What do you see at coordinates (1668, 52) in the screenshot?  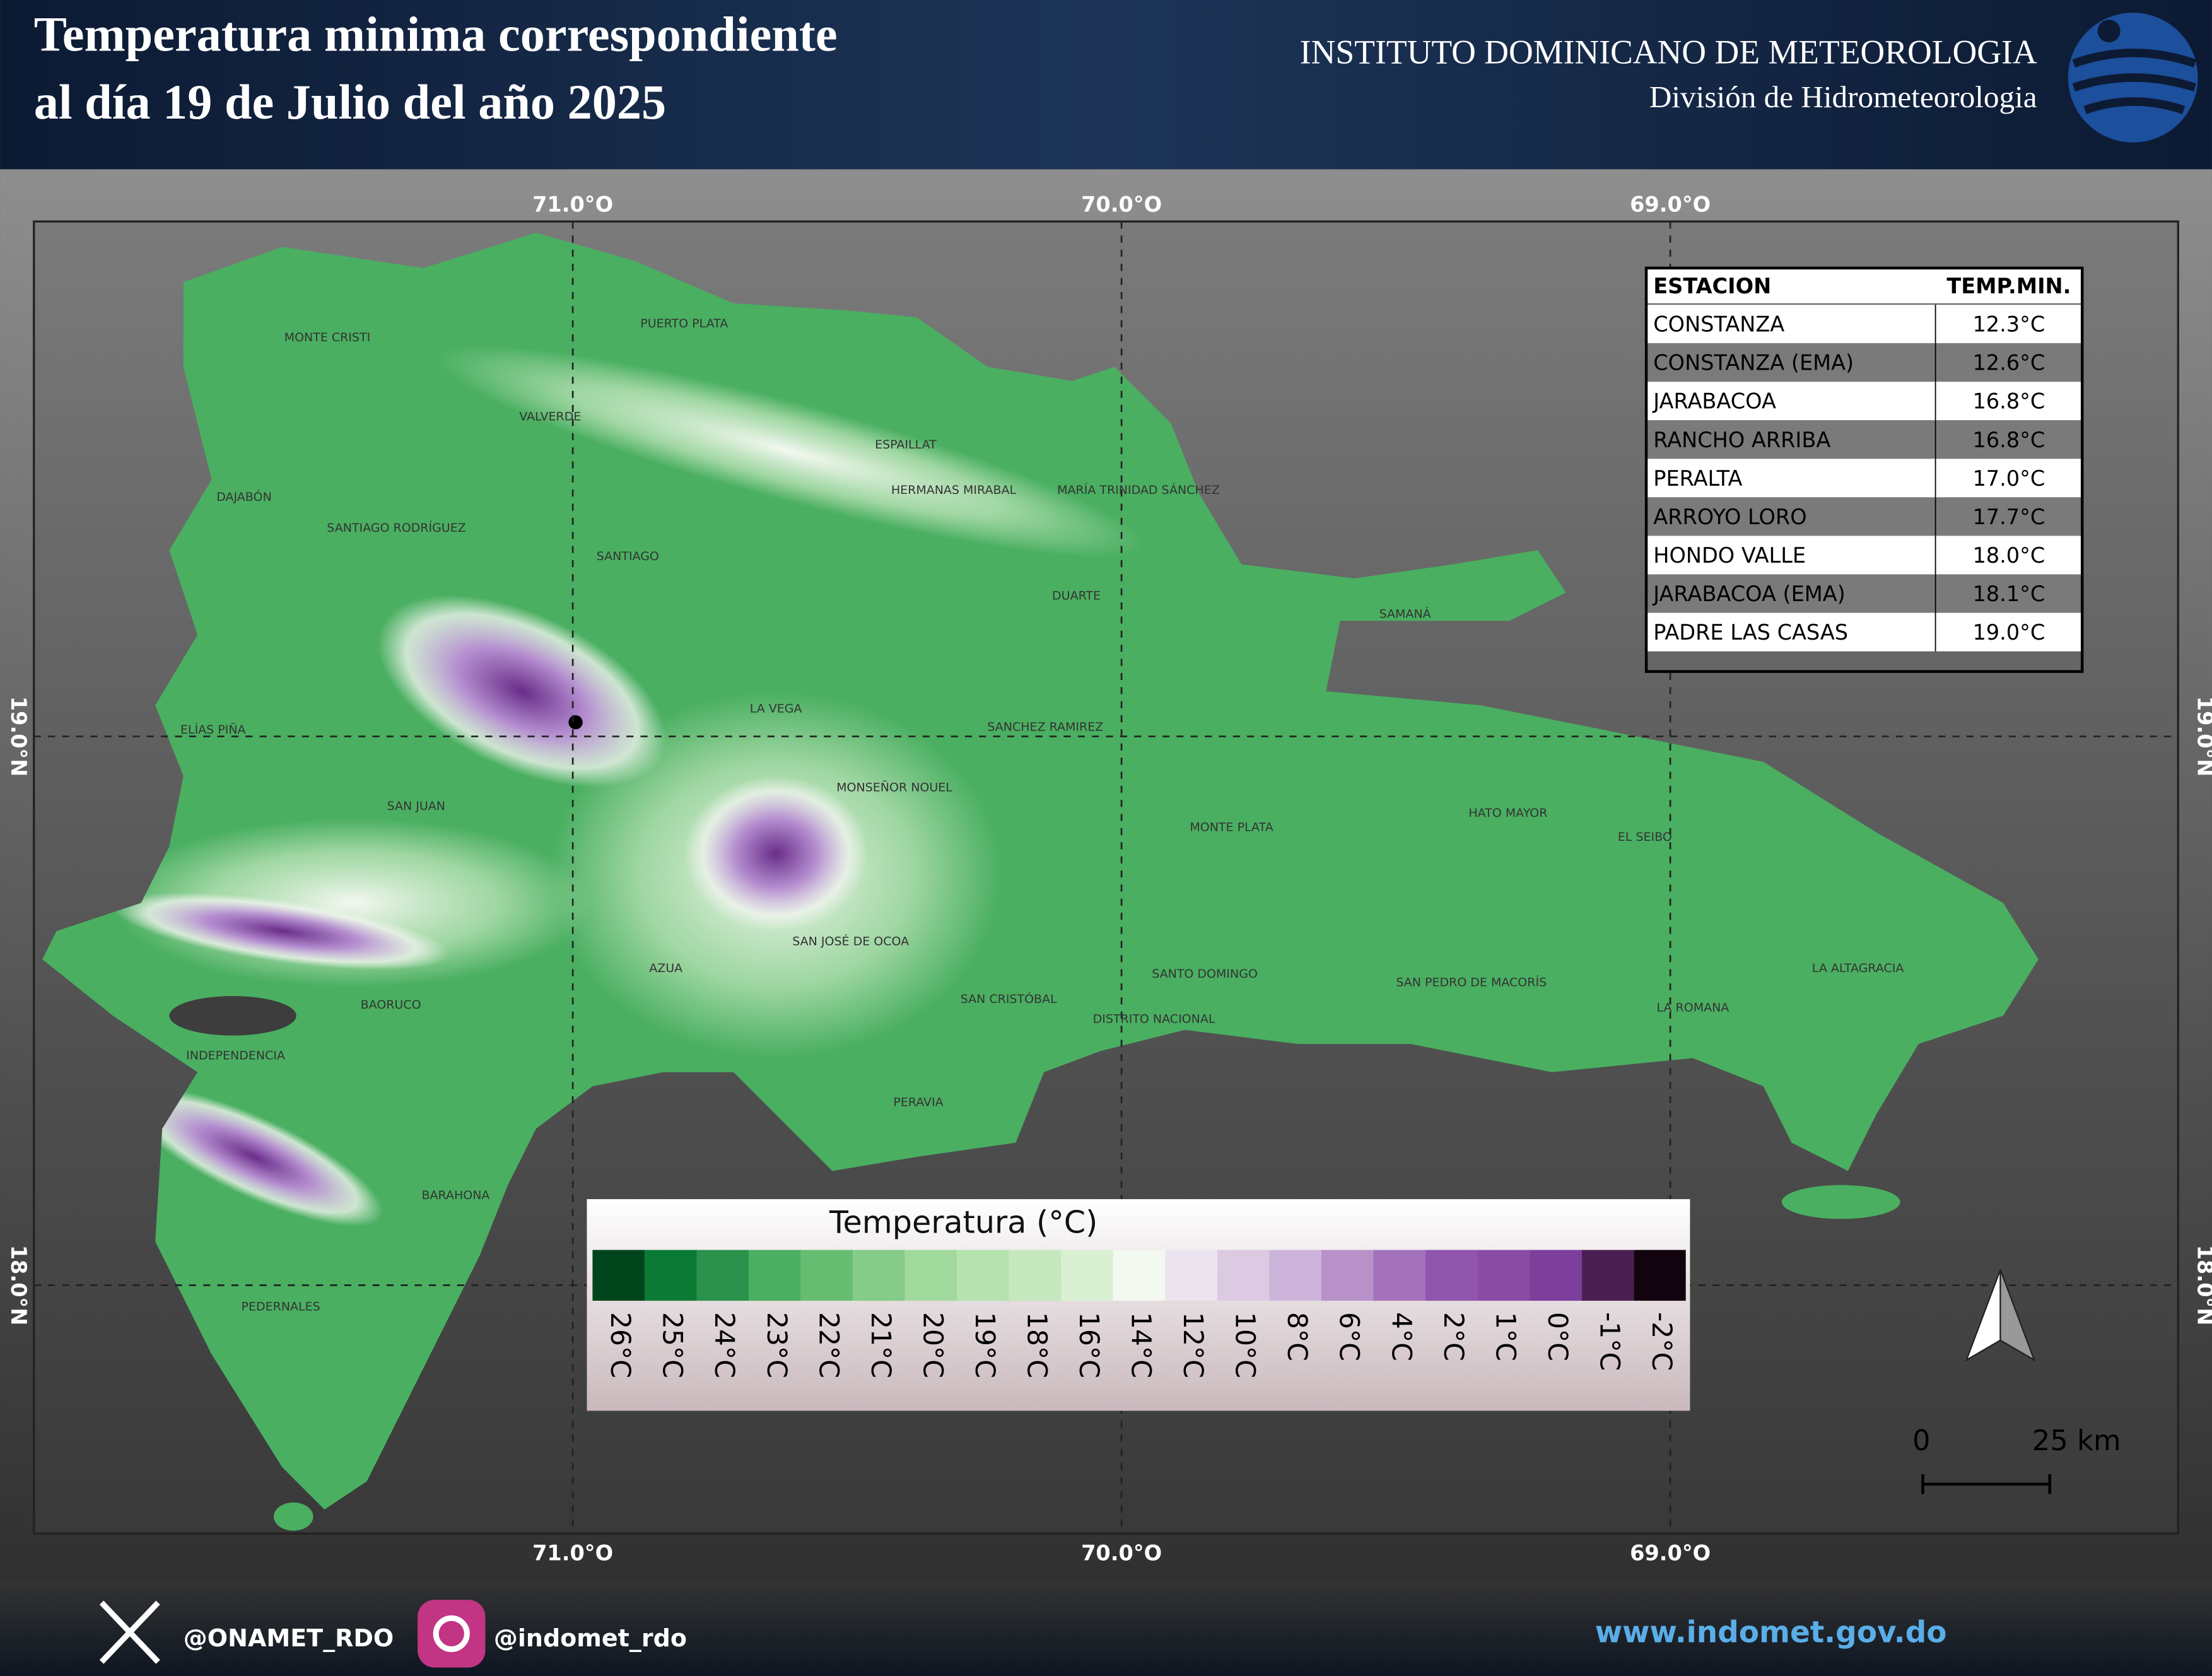 I see `institute: INSTITUTO DOMINICANO DE METEOROLOGIA` at bounding box center [1668, 52].